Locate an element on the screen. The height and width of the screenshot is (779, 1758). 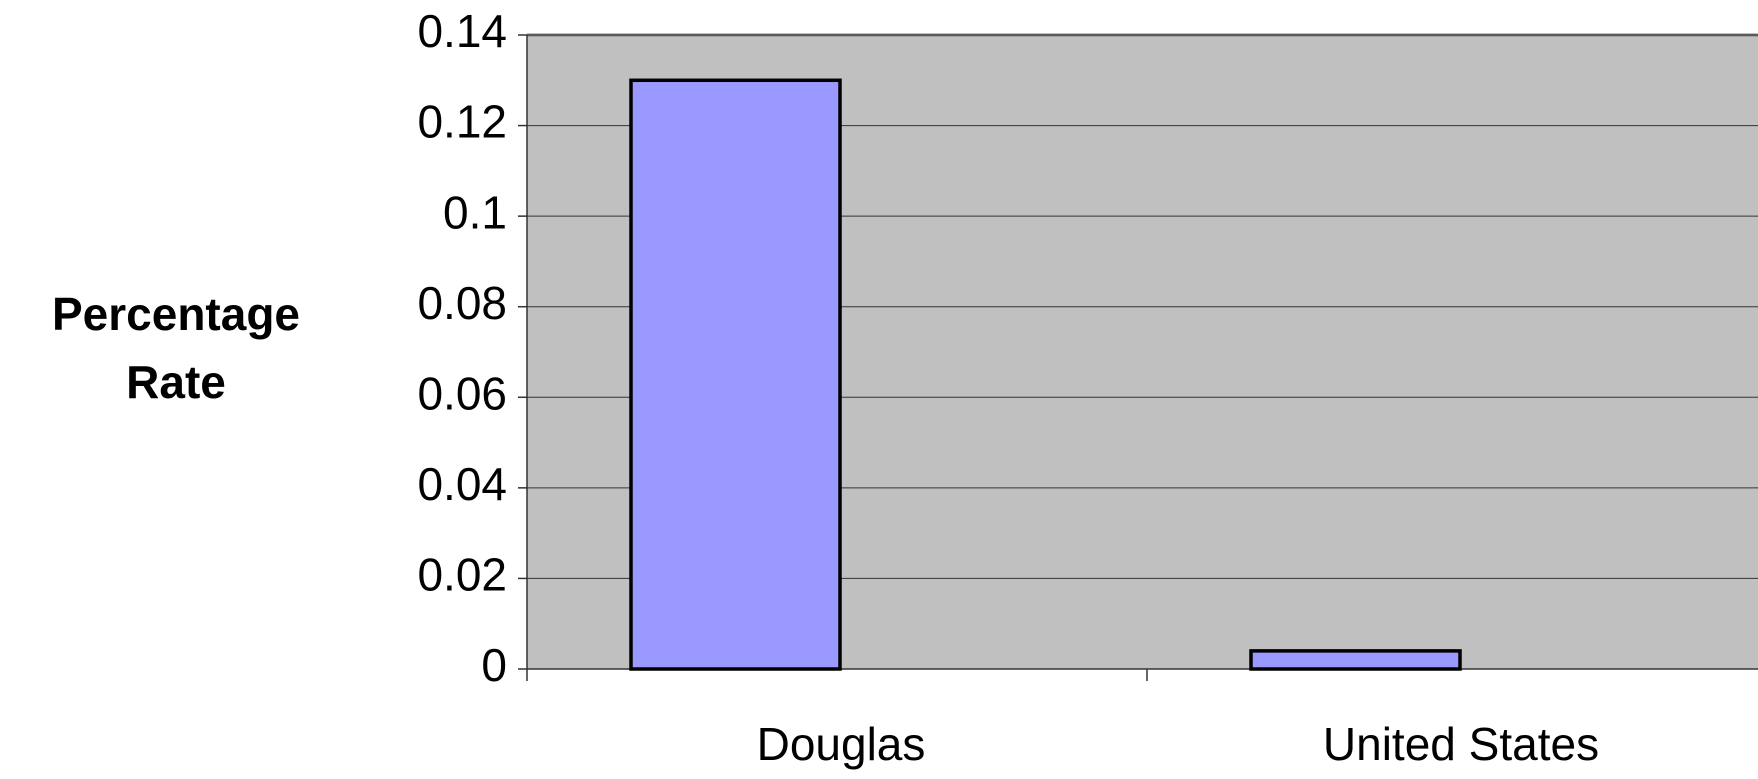
y-tick-label: 0.04 is located at coordinates (462, 484).